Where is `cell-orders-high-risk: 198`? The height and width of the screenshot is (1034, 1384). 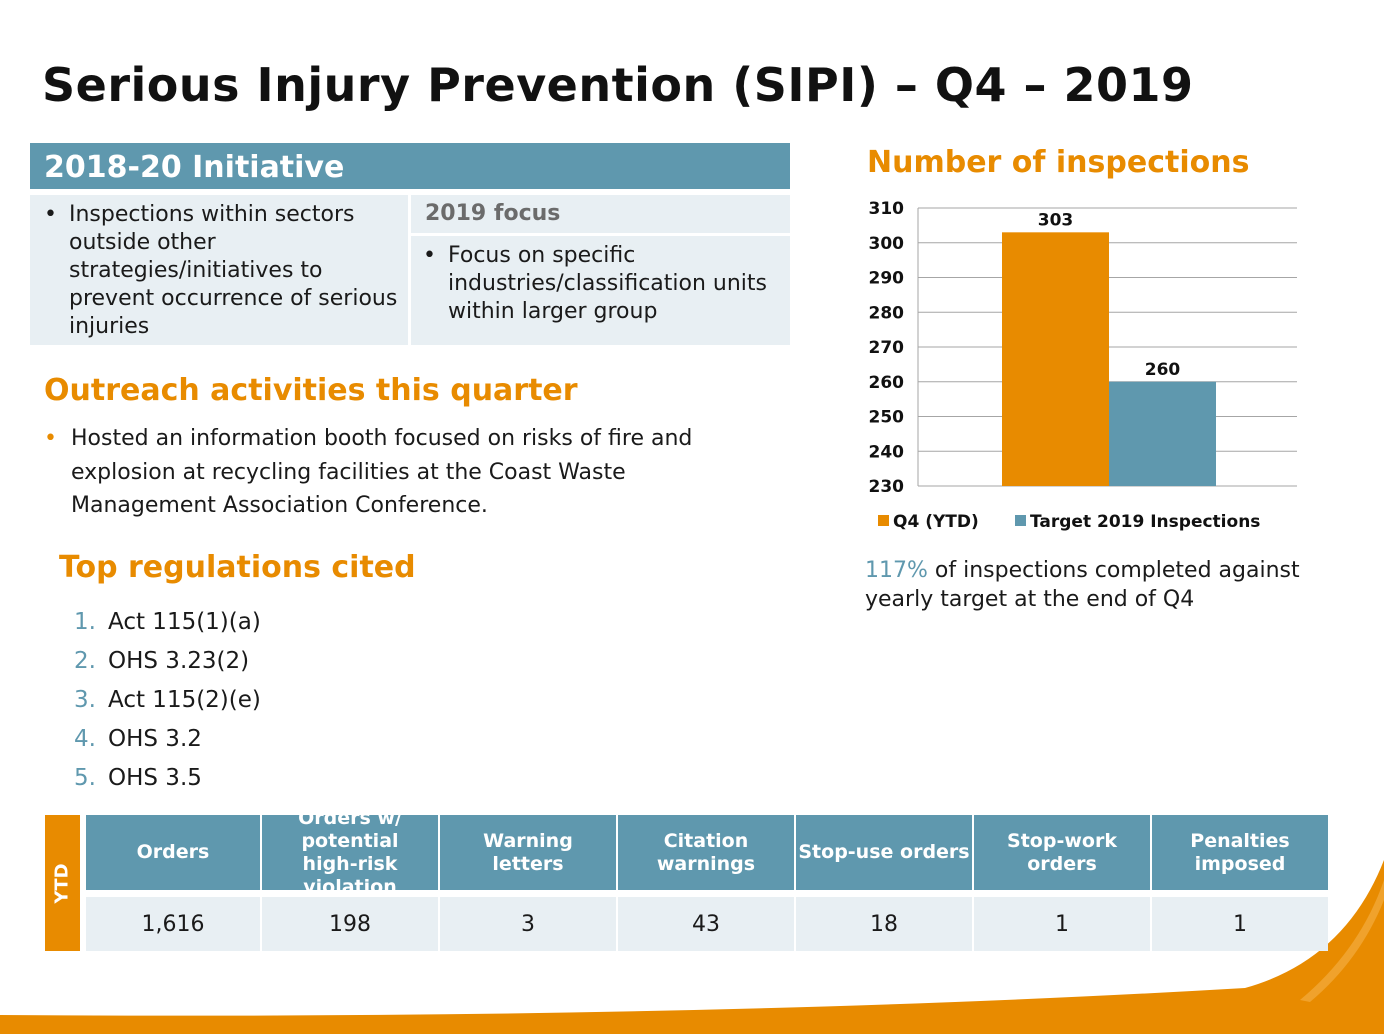
cell-orders-high-risk: 198 is located at coordinates (350, 924).